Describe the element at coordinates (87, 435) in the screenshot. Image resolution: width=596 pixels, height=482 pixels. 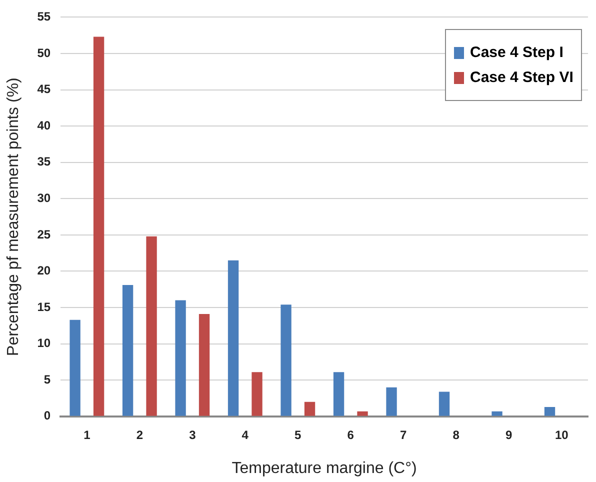
I see `x-tick-label: 1` at that location.